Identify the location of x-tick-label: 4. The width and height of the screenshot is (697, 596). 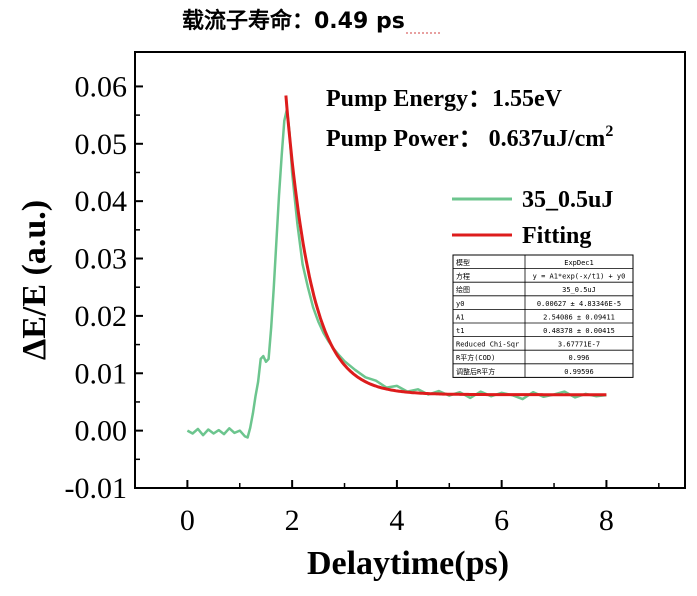
(396, 520).